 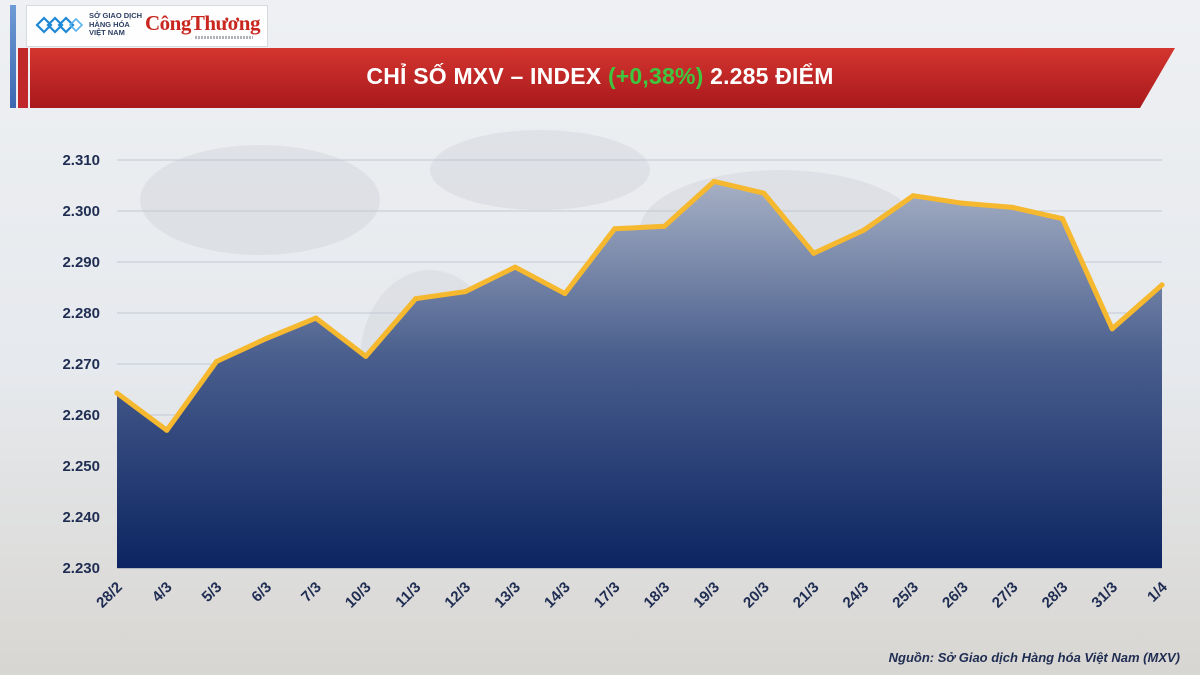 What do you see at coordinates (116, 15) in the screenshot?
I see `logo-line: SỞ GIAO DỊCH` at bounding box center [116, 15].